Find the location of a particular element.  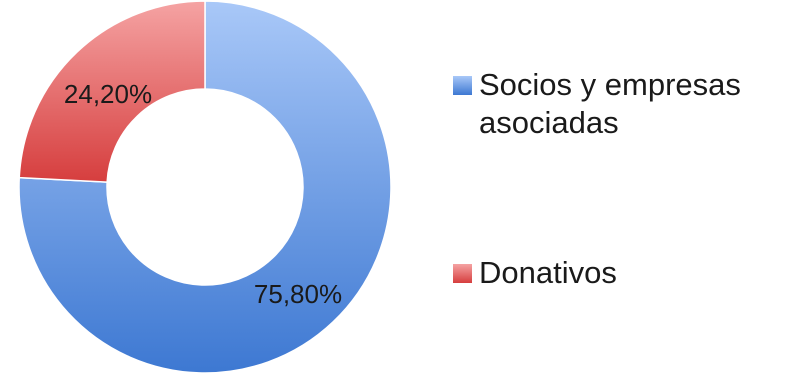

legend-swatch-socios is located at coordinates (462, 85).